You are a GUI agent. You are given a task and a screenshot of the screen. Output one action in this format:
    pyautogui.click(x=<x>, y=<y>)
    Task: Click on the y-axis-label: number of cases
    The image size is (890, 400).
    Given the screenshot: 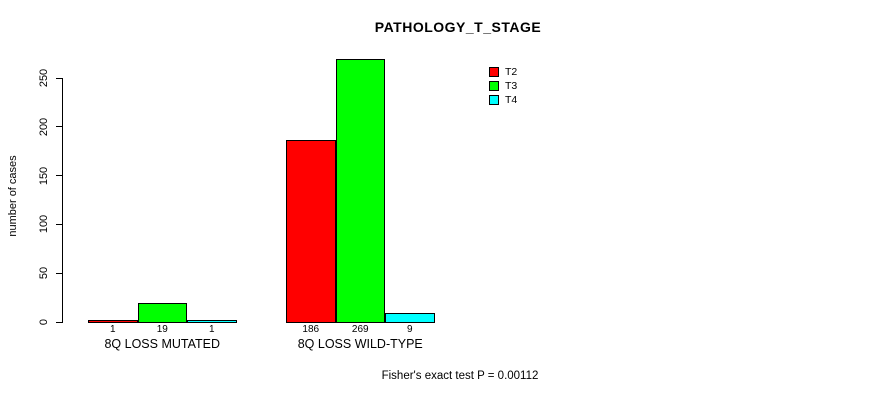 What is the action you would take?
    pyautogui.click(x=13, y=196)
    